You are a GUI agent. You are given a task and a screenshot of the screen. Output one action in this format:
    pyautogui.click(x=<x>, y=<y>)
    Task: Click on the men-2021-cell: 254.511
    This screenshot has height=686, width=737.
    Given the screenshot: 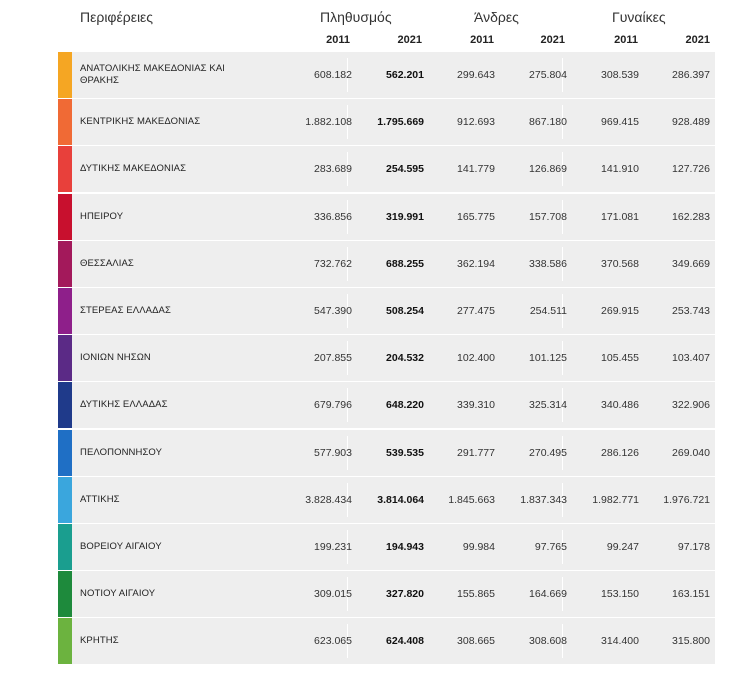 What is the action you would take?
    pyautogui.click(x=548, y=310)
    